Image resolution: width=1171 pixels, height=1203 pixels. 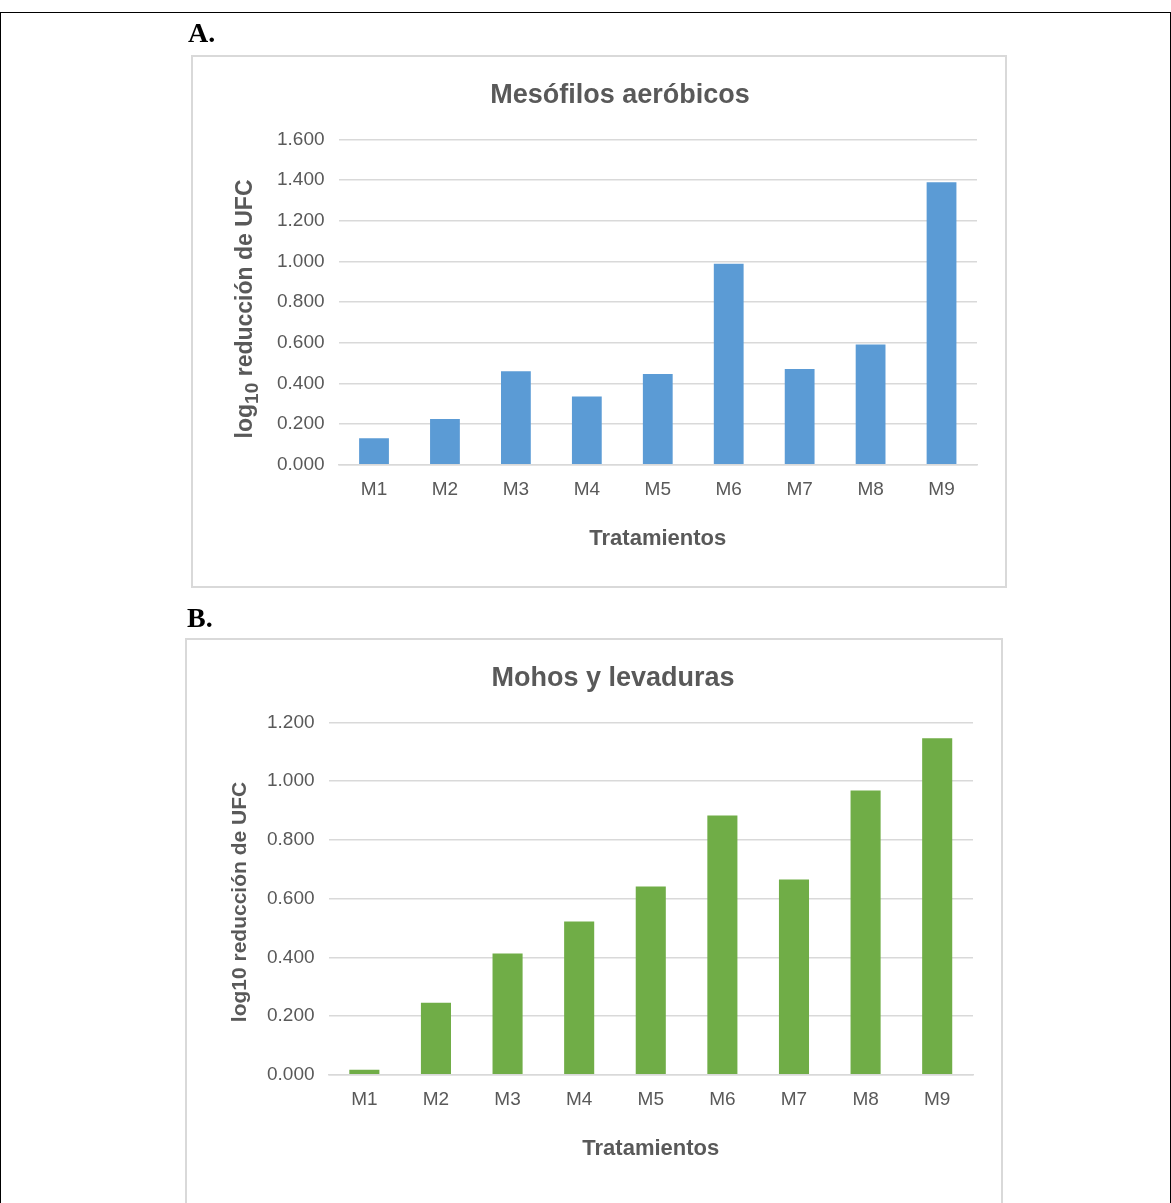 What do you see at coordinates (613, 676) in the screenshot?
I see `chart-title: Mohos y levaduras` at bounding box center [613, 676].